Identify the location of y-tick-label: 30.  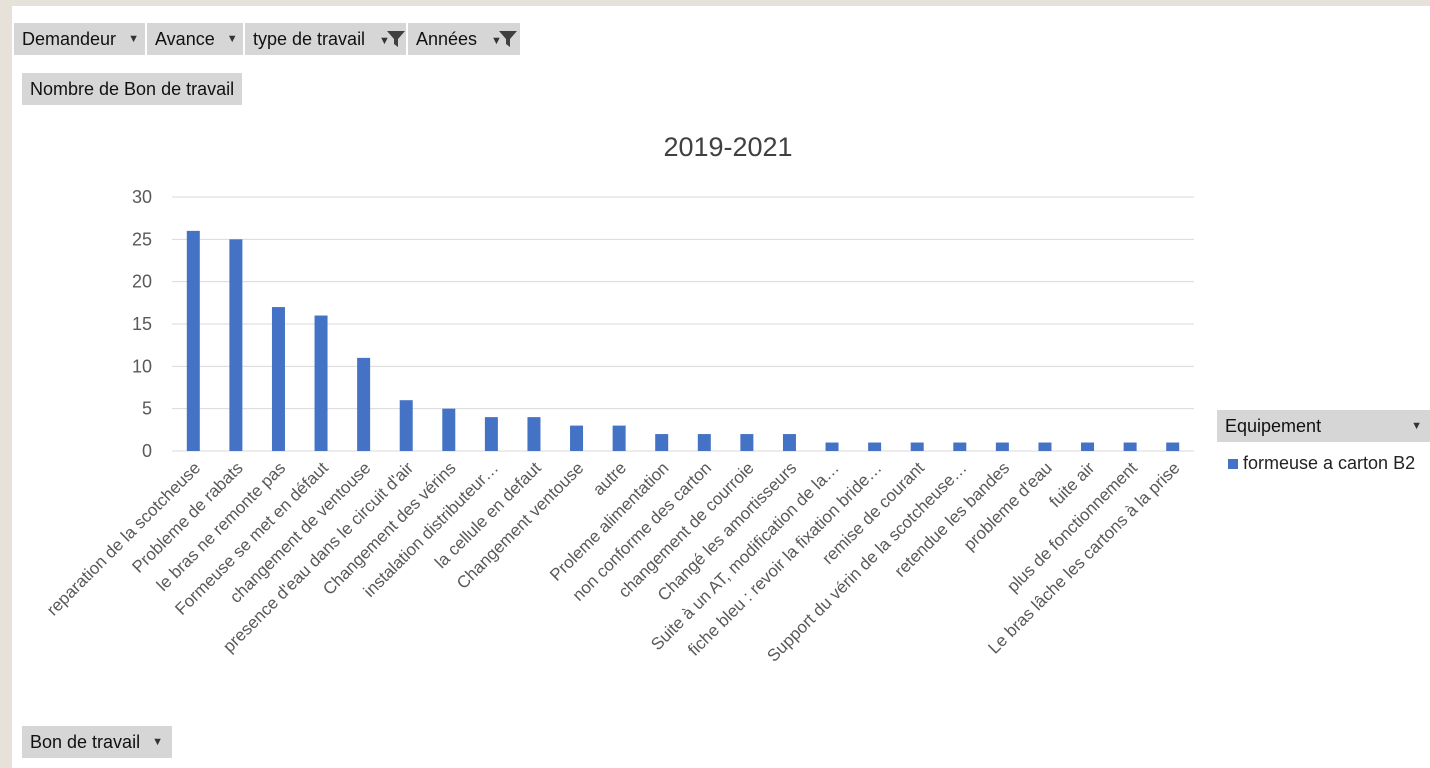
(142, 197).